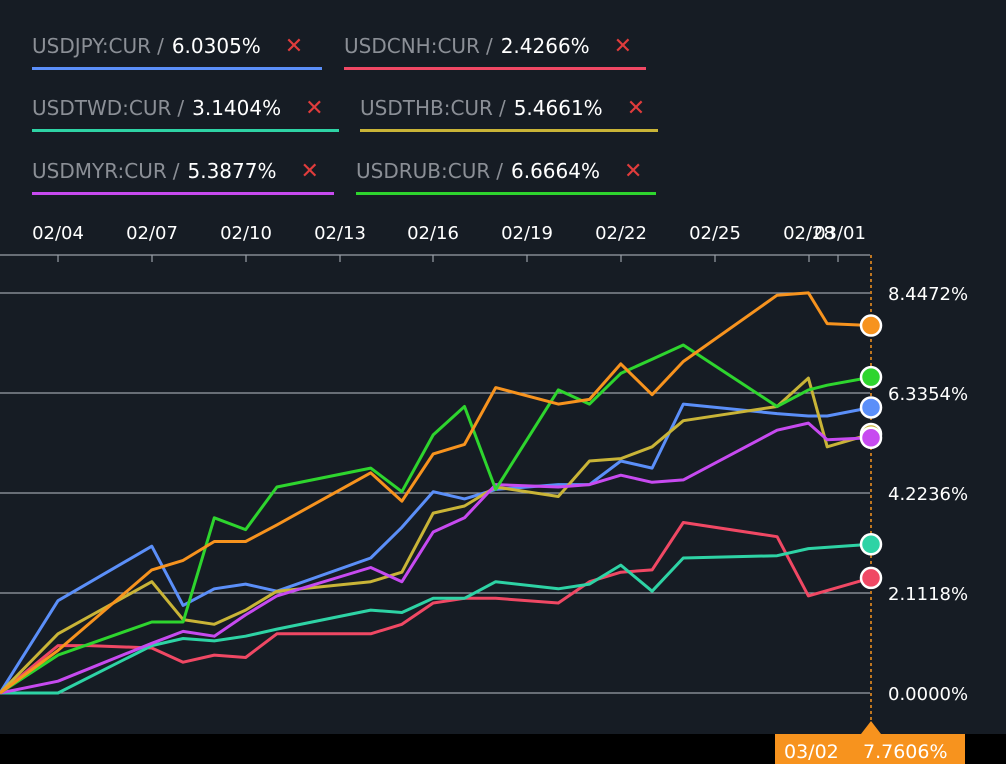 The height and width of the screenshot is (764, 1006). I want to click on y-axis: 0.0000% 2.1118% 4.2236% 6.3354% 8.4472%, so click(928, 494).